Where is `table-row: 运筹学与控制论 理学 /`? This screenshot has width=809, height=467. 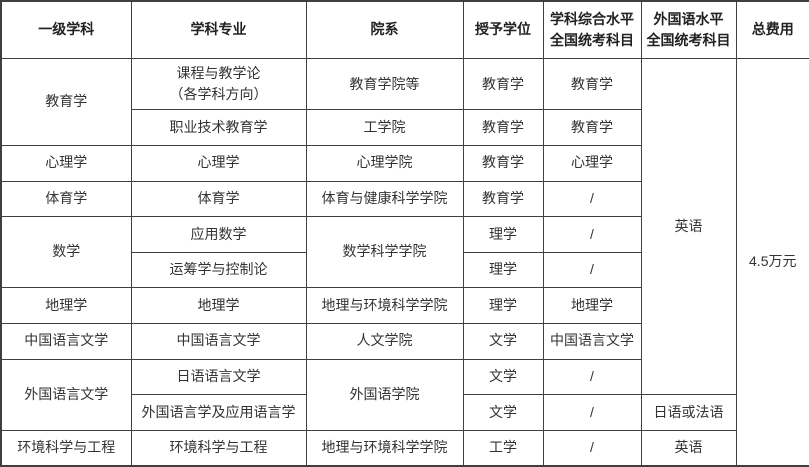 table-row: 运筹学与控制论 理学 / is located at coordinates (405, 270).